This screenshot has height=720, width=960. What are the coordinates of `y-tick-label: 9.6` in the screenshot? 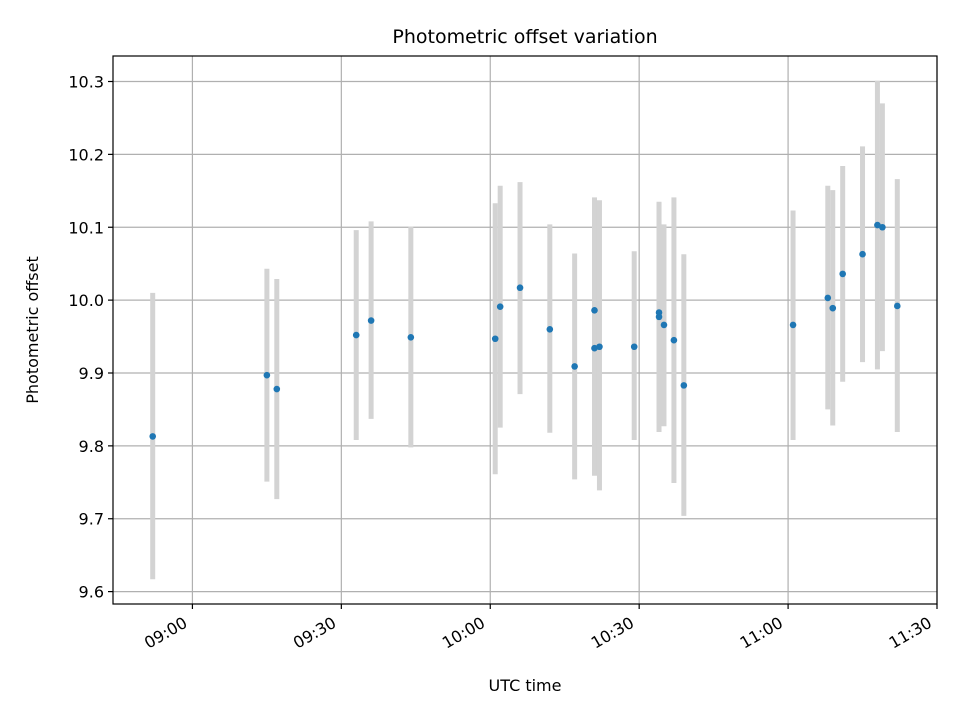 It's located at (91, 592).